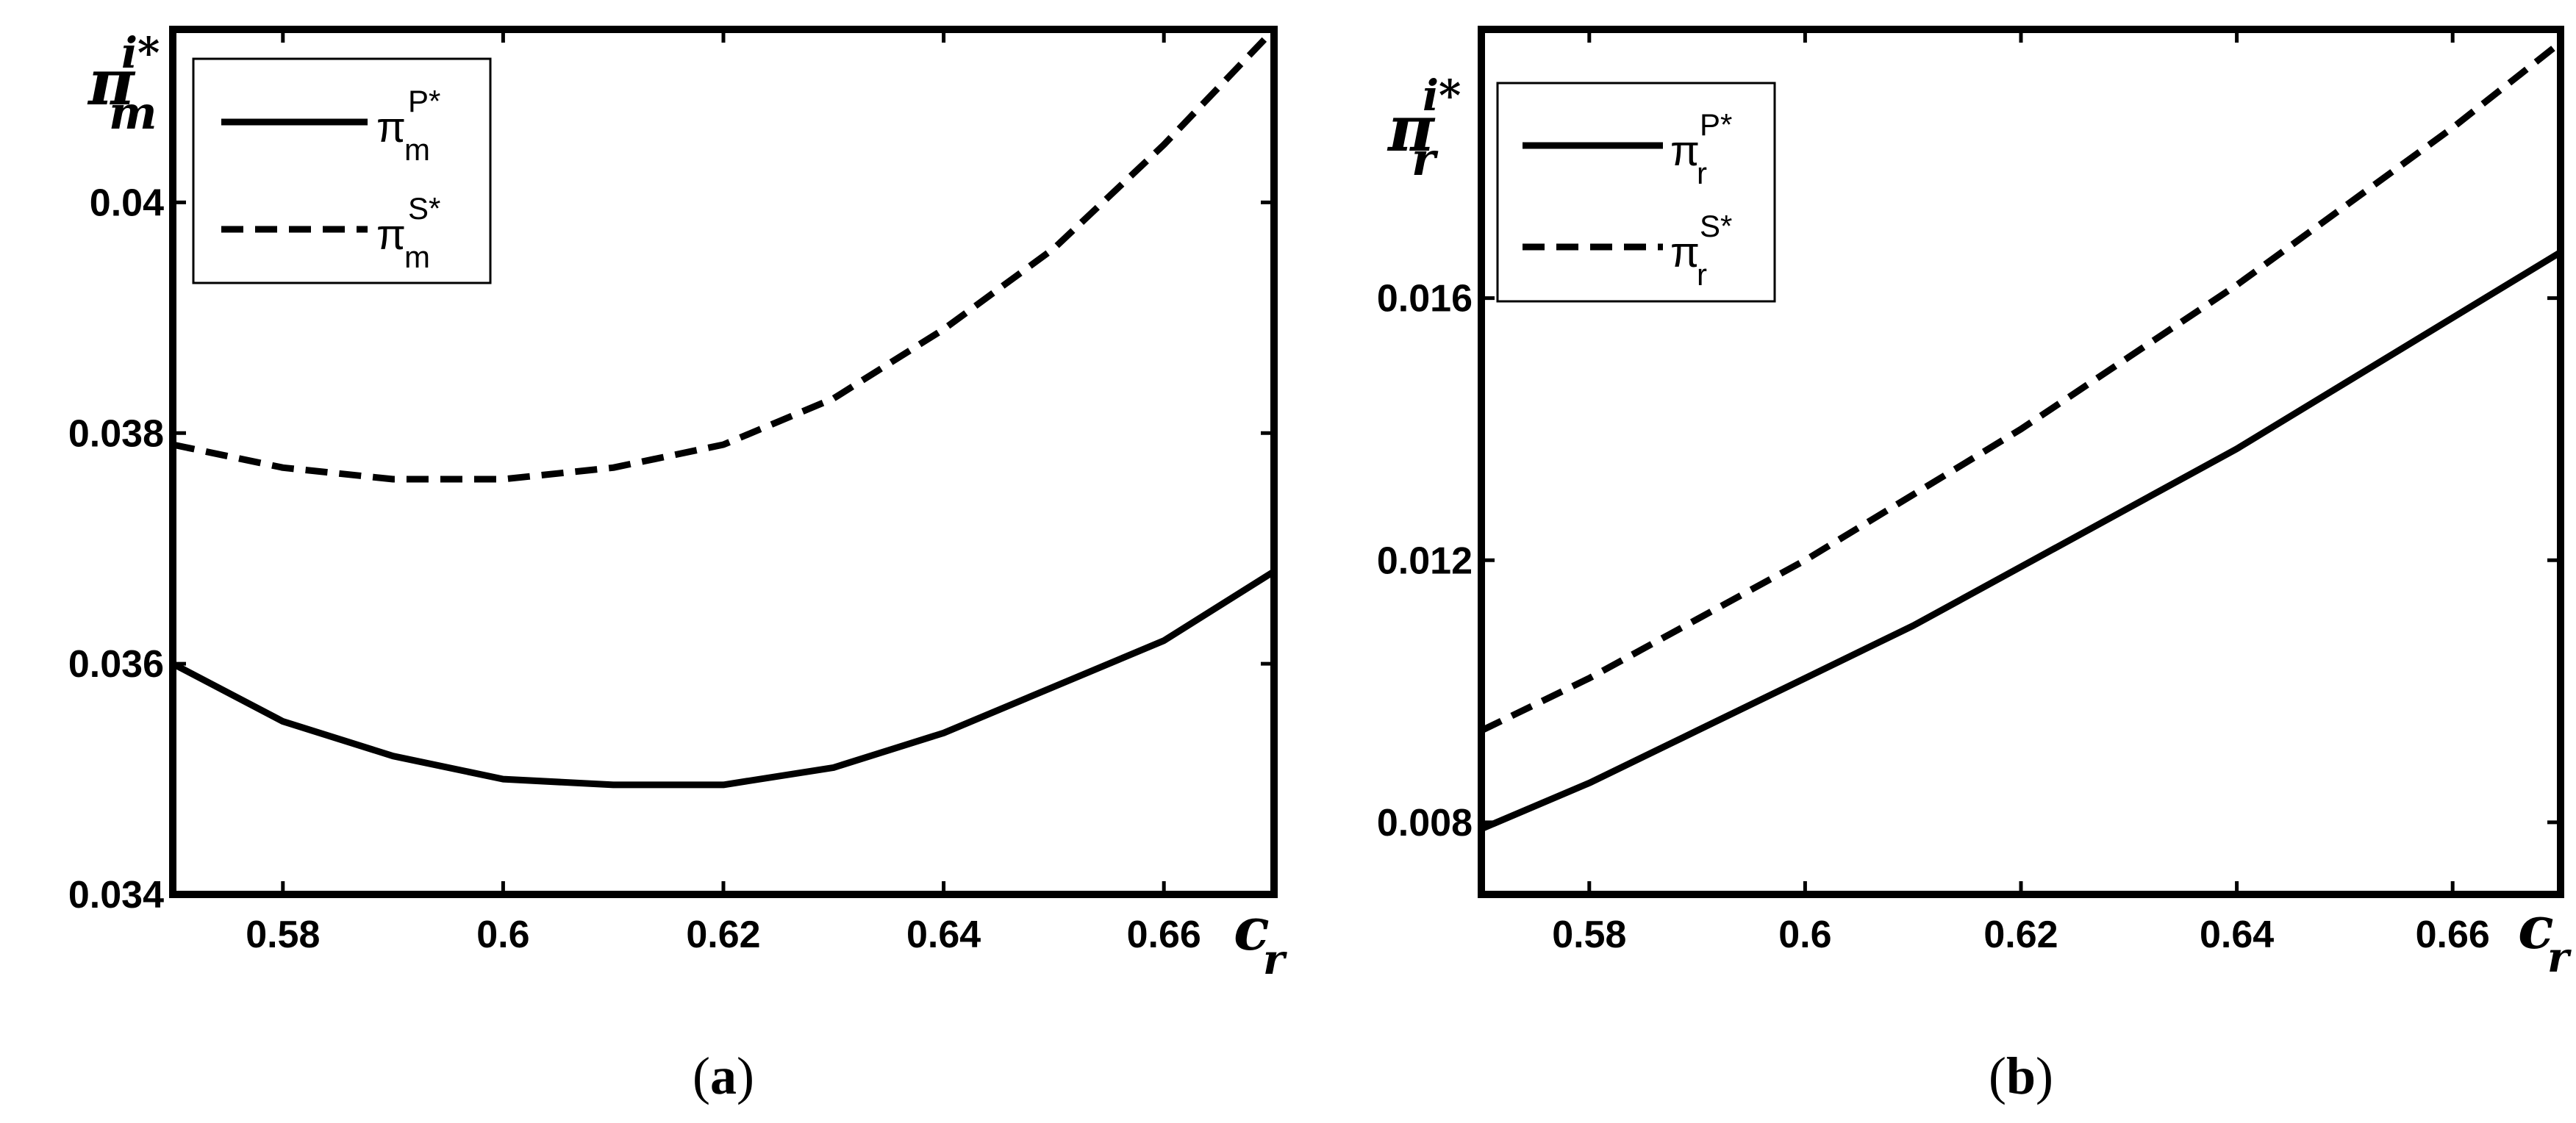 This screenshot has width=2576, height=1123. I want to click on panel-a-legend-entry-2-sup: S*, so click(424, 208).